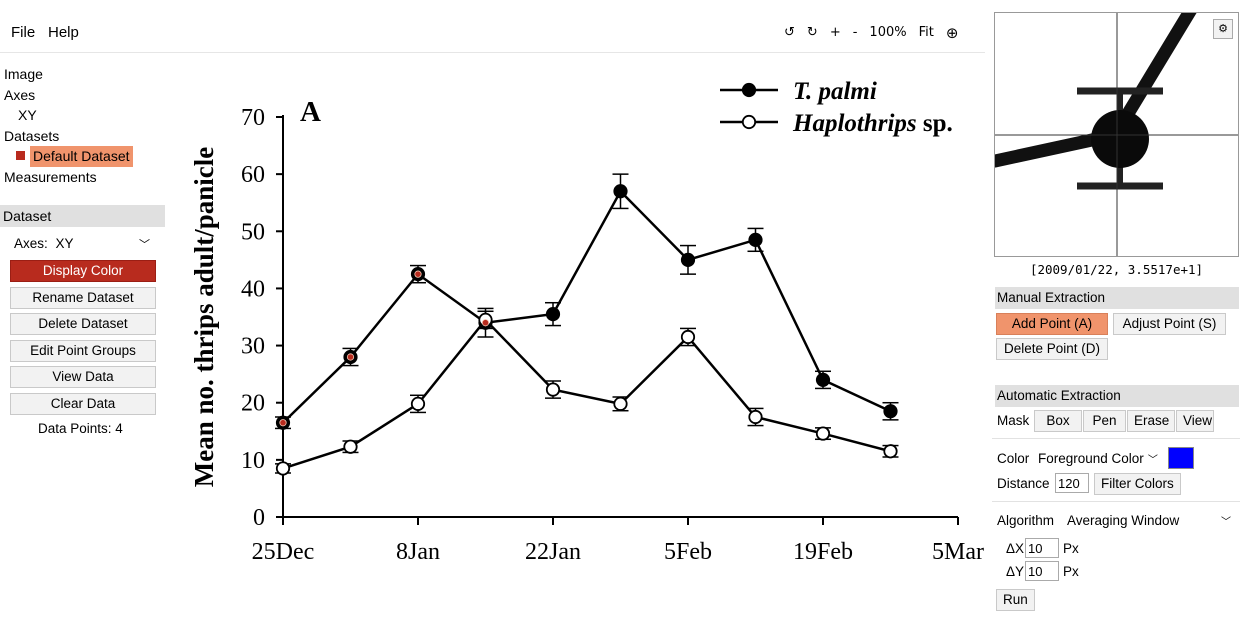 The image size is (1250, 620). I want to click on menu-help: Help, so click(63, 32).